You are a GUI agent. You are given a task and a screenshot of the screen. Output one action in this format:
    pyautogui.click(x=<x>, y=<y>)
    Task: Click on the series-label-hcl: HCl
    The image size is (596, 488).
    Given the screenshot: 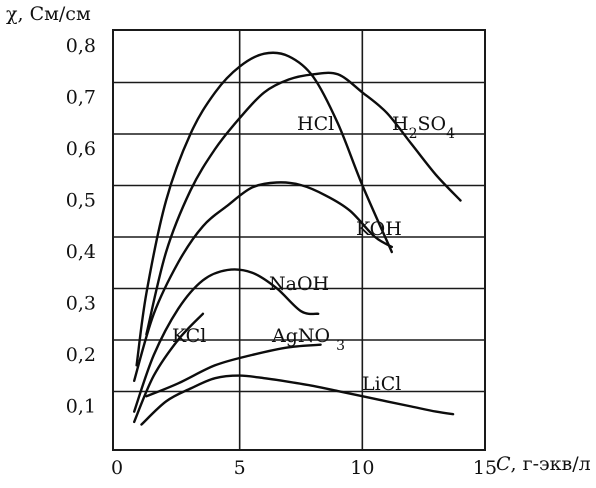 What is the action you would take?
    pyautogui.click(x=315, y=124)
    